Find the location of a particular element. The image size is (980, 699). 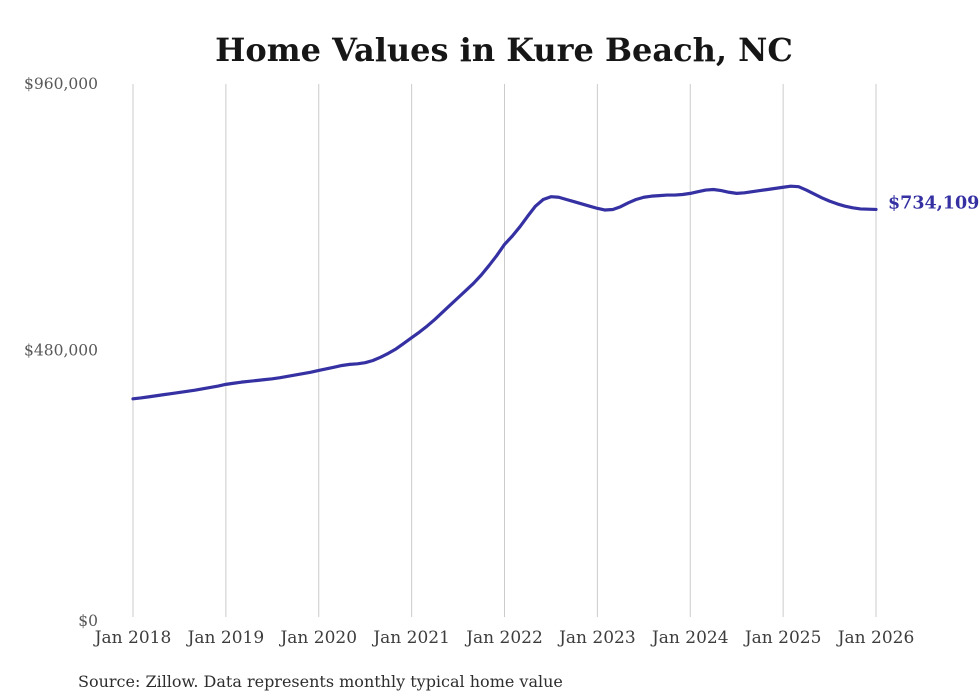

x-tick-label: Jan 2021 is located at coordinates (410, 638).